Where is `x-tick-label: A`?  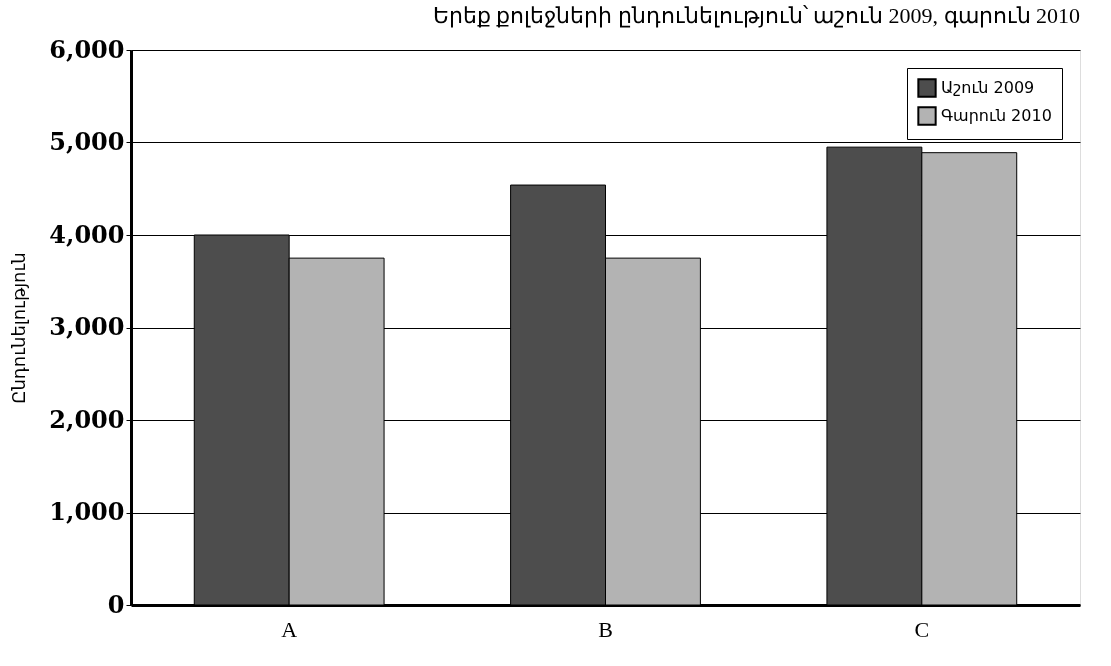 x-tick-label: A is located at coordinates (289, 629).